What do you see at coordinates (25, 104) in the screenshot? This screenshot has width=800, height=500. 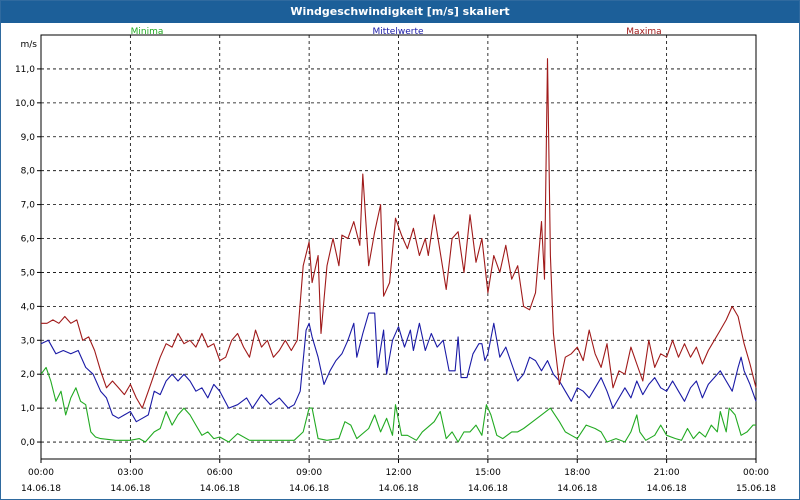 I see `y-tick-label: 10,0` at bounding box center [25, 104].